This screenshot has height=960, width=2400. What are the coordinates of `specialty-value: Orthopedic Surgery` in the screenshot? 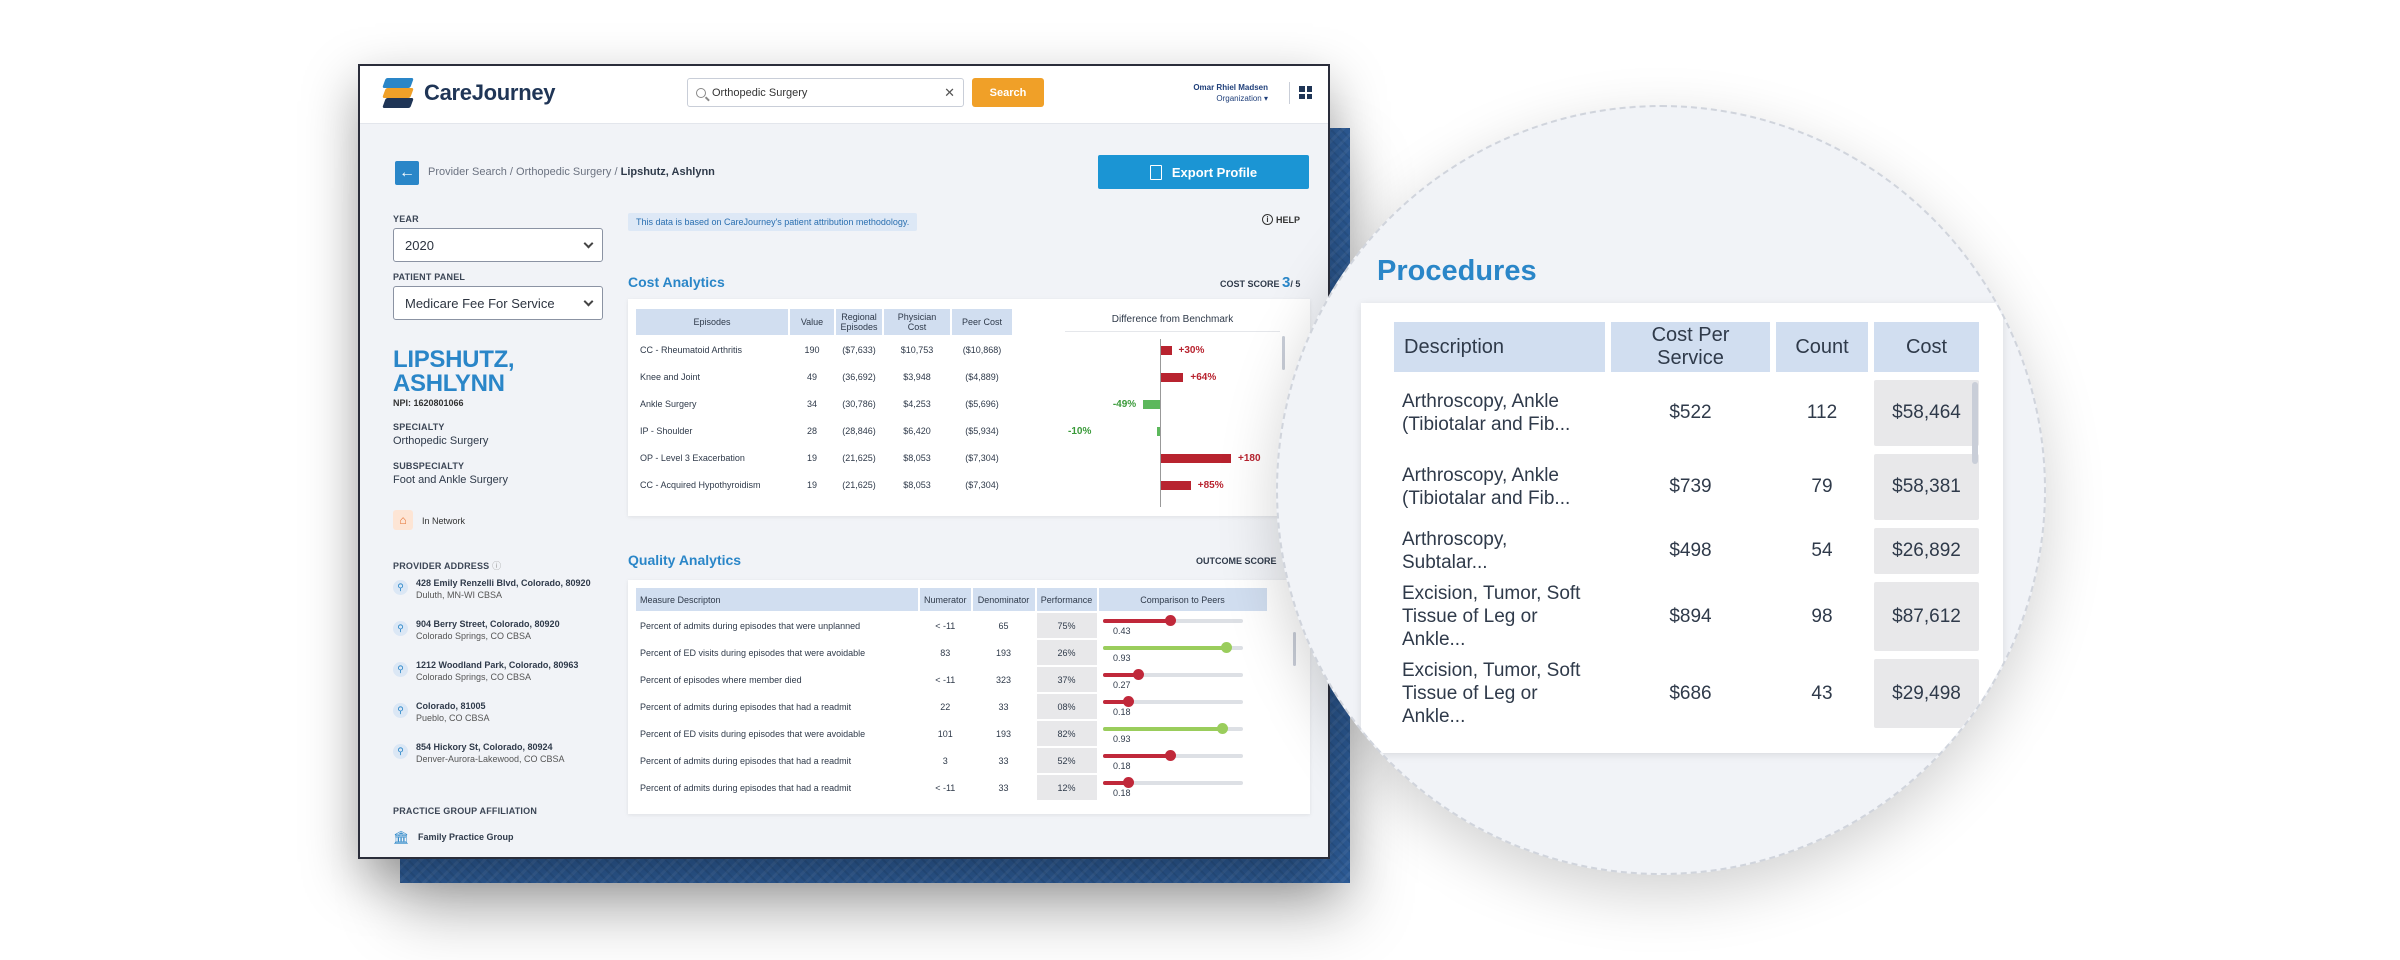 It's located at (441, 441).